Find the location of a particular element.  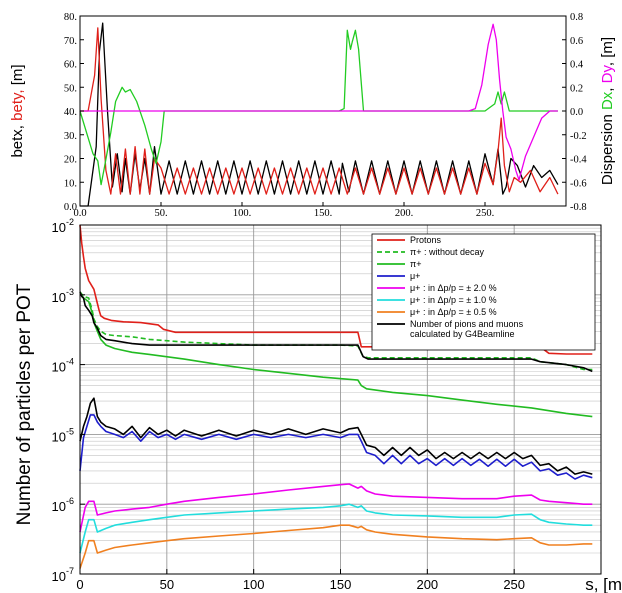

bottom-x-axis-label: s, [m] is located at coordinates (603, 584).